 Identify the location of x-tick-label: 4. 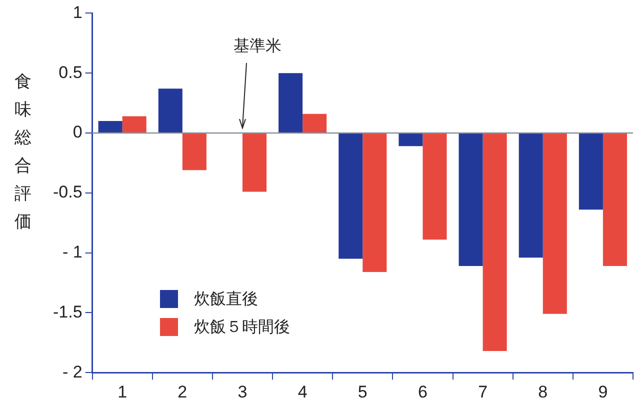
(303, 392).